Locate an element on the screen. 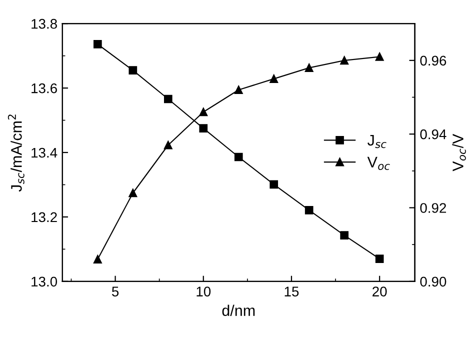 Image resolution: width=473 pixels, height=337 pixels. x-tick-label: 10 is located at coordinates (203, 291).